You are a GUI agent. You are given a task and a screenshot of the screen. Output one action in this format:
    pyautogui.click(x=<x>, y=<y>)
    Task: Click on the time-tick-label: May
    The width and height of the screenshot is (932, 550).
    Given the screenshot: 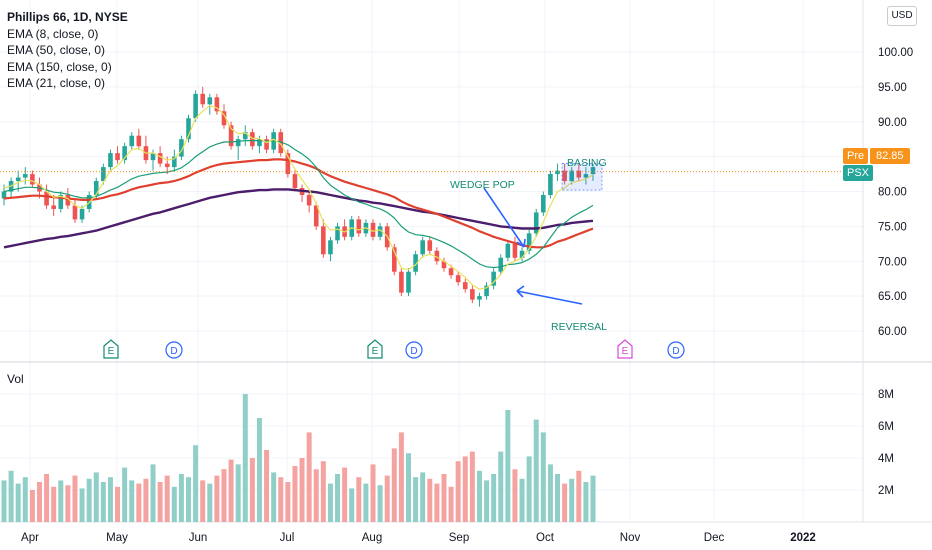 What is the action you would take?
    pyautogui.click(x=117, y=538)
    